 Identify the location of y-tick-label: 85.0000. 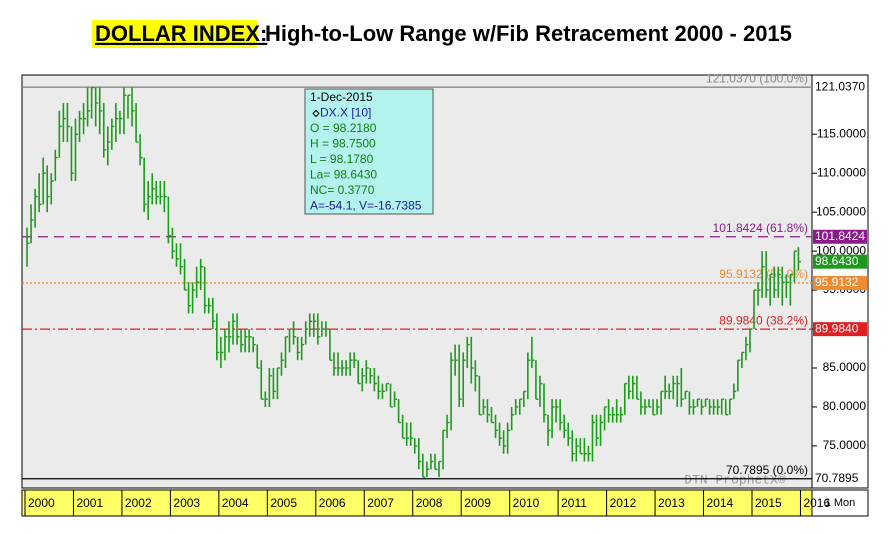
(845, 367).